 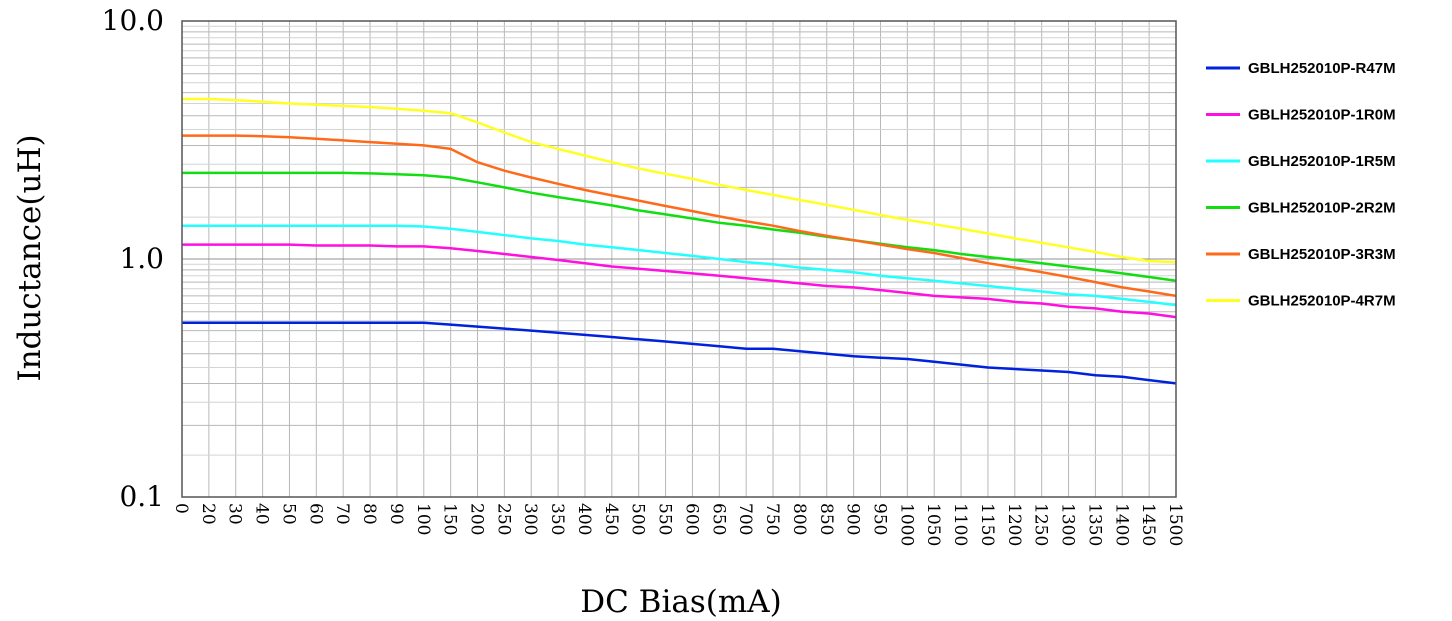 What do you see at coordinates (557, 519) in the screenshot?
I see `x-tick-label: 350` at bounding box center [557, 519].